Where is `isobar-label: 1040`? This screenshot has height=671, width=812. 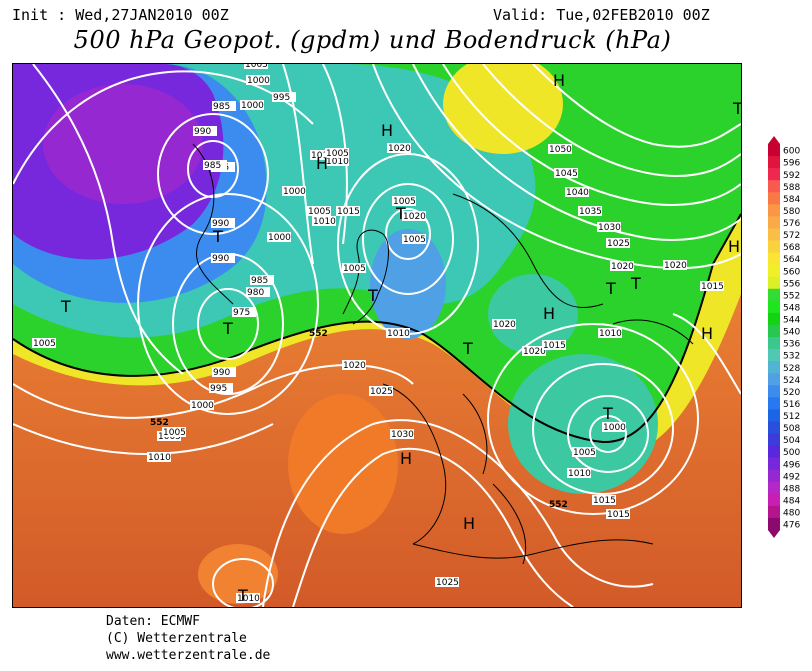
isobar-label: 1040 is located at coordinates (577, 193).